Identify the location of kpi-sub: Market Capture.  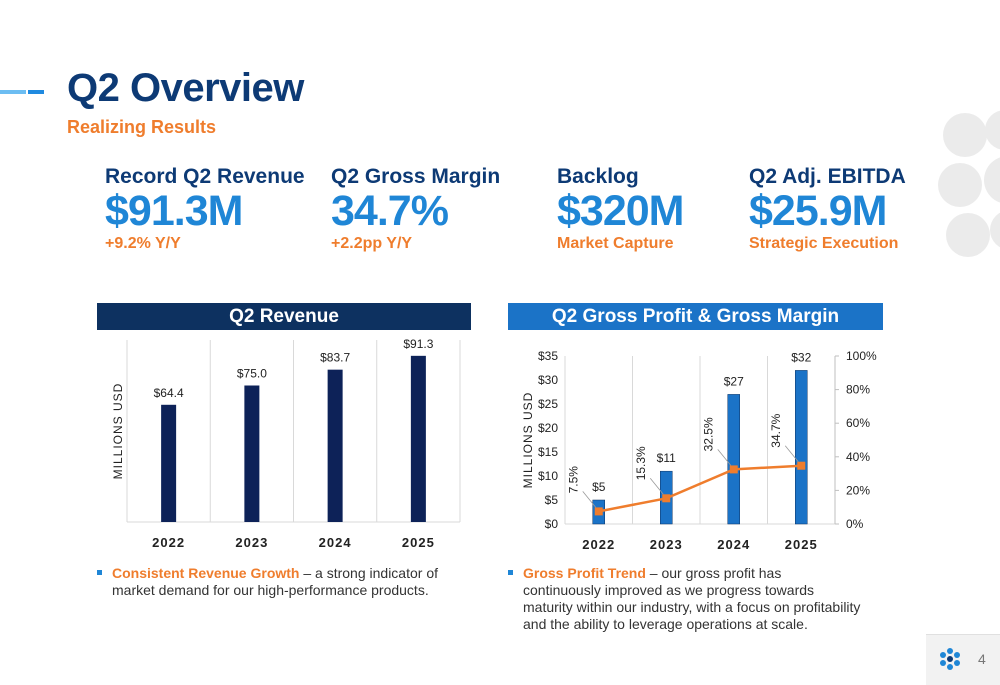
(615, 243).